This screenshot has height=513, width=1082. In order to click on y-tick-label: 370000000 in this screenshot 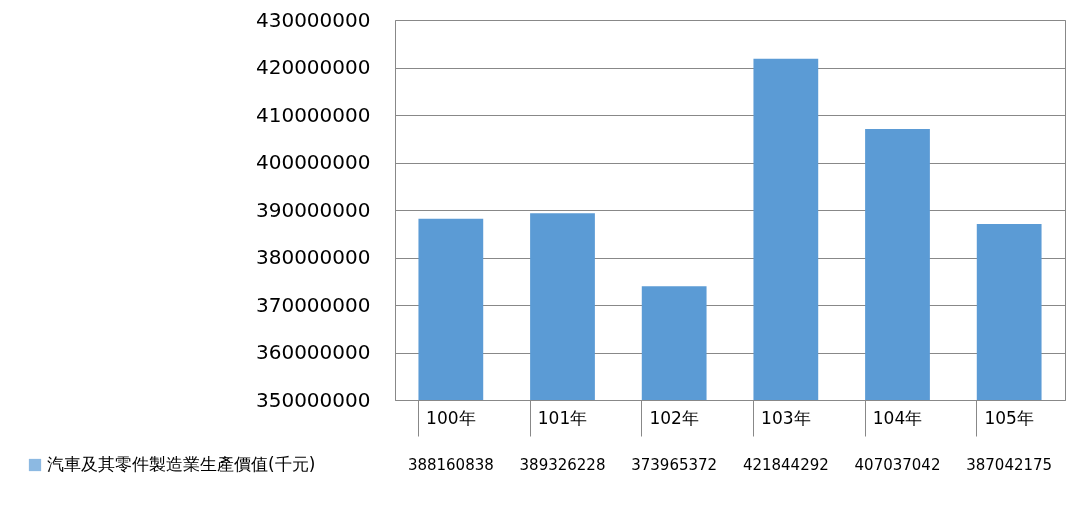, I will do `click(313, 304)`.